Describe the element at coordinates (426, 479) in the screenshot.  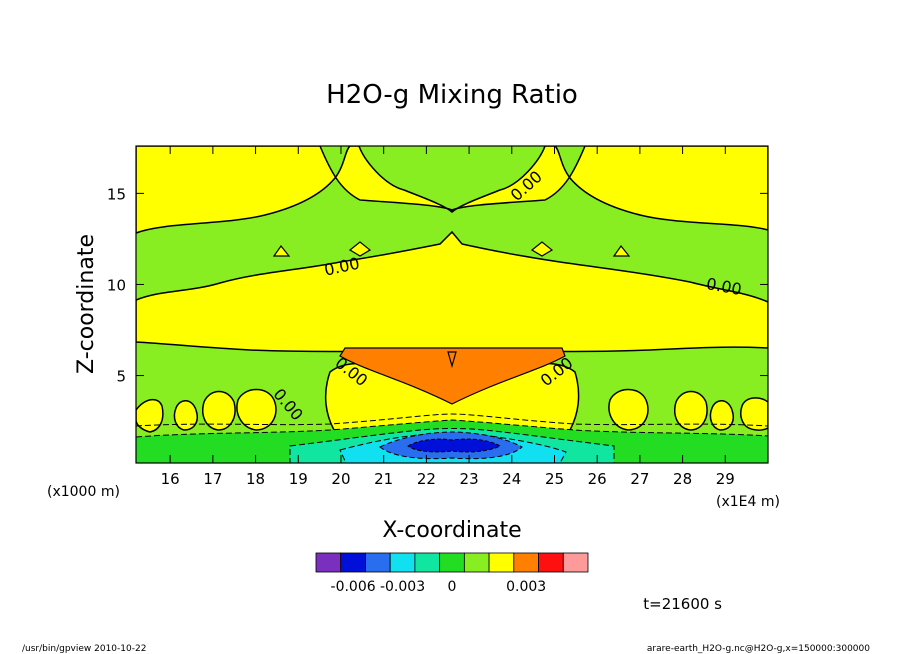
I see `x-tick-label: 22` at that location.